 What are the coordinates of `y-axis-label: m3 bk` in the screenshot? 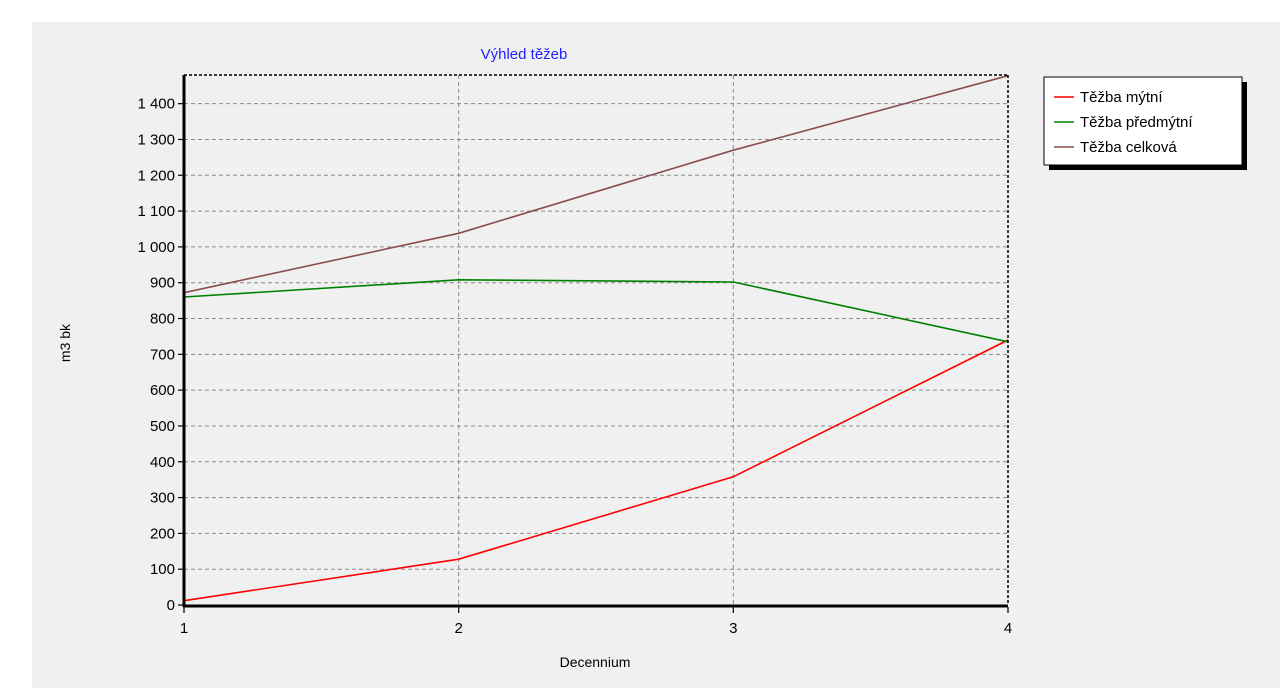 It's located at (65, 342).